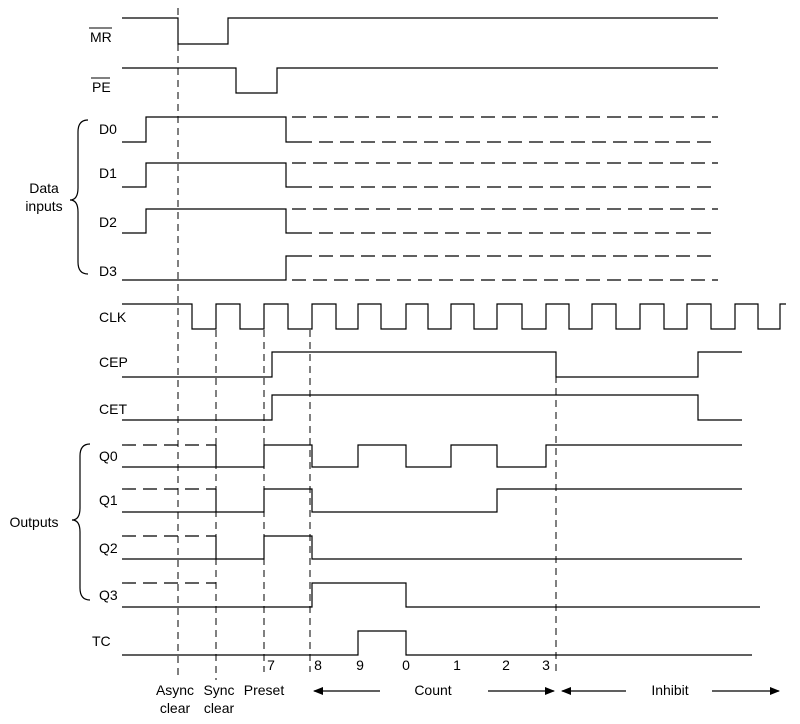  I want to click on signal-label-tc: TC, so click(101, 641).